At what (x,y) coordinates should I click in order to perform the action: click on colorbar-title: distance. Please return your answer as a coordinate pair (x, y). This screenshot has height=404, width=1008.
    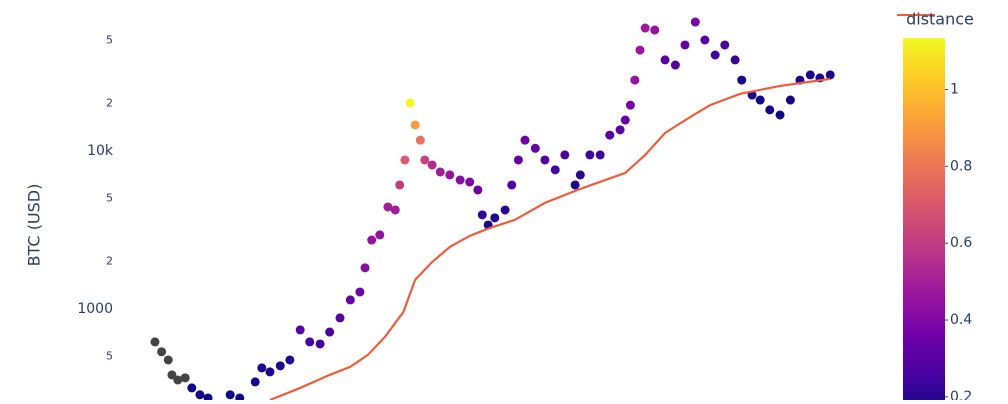
    Looking at the image, I should click on (940, 19).